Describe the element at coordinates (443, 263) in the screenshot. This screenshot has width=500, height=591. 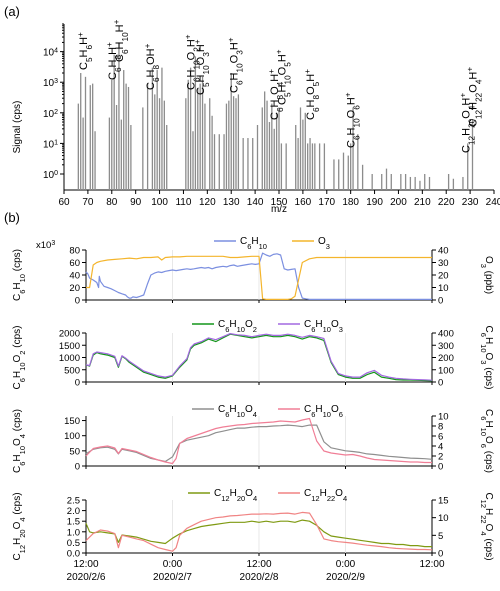
I see `right-tick-label: 30` at that location.